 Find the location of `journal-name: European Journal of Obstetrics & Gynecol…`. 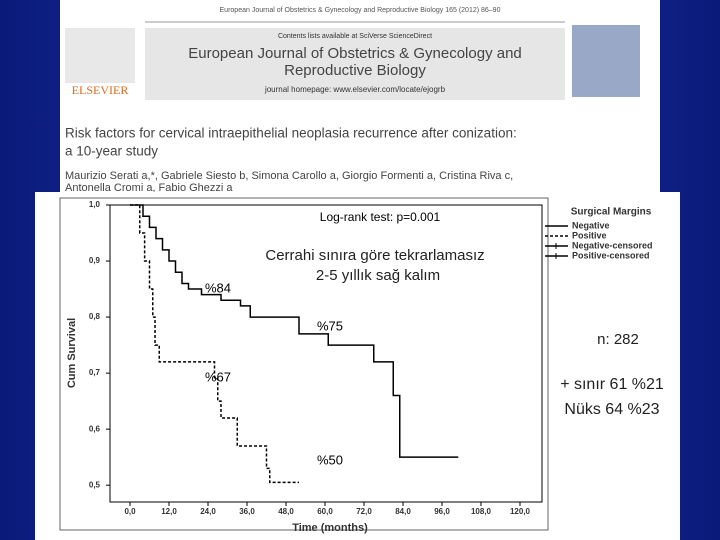

journal-name: European Journal of Obstetrics & Gynecol… is located at coordinates (355, 53).